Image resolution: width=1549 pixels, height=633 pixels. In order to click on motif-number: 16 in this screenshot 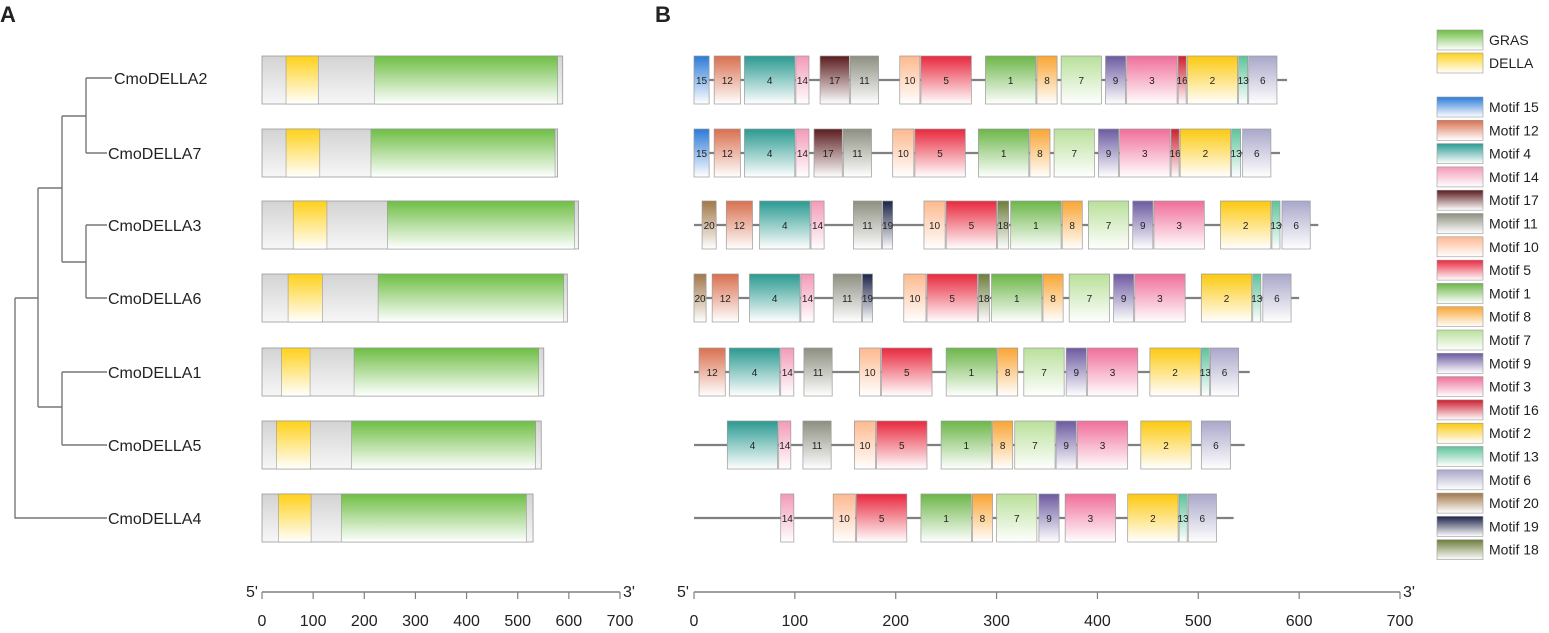, I will do `click(1183, 81)`.